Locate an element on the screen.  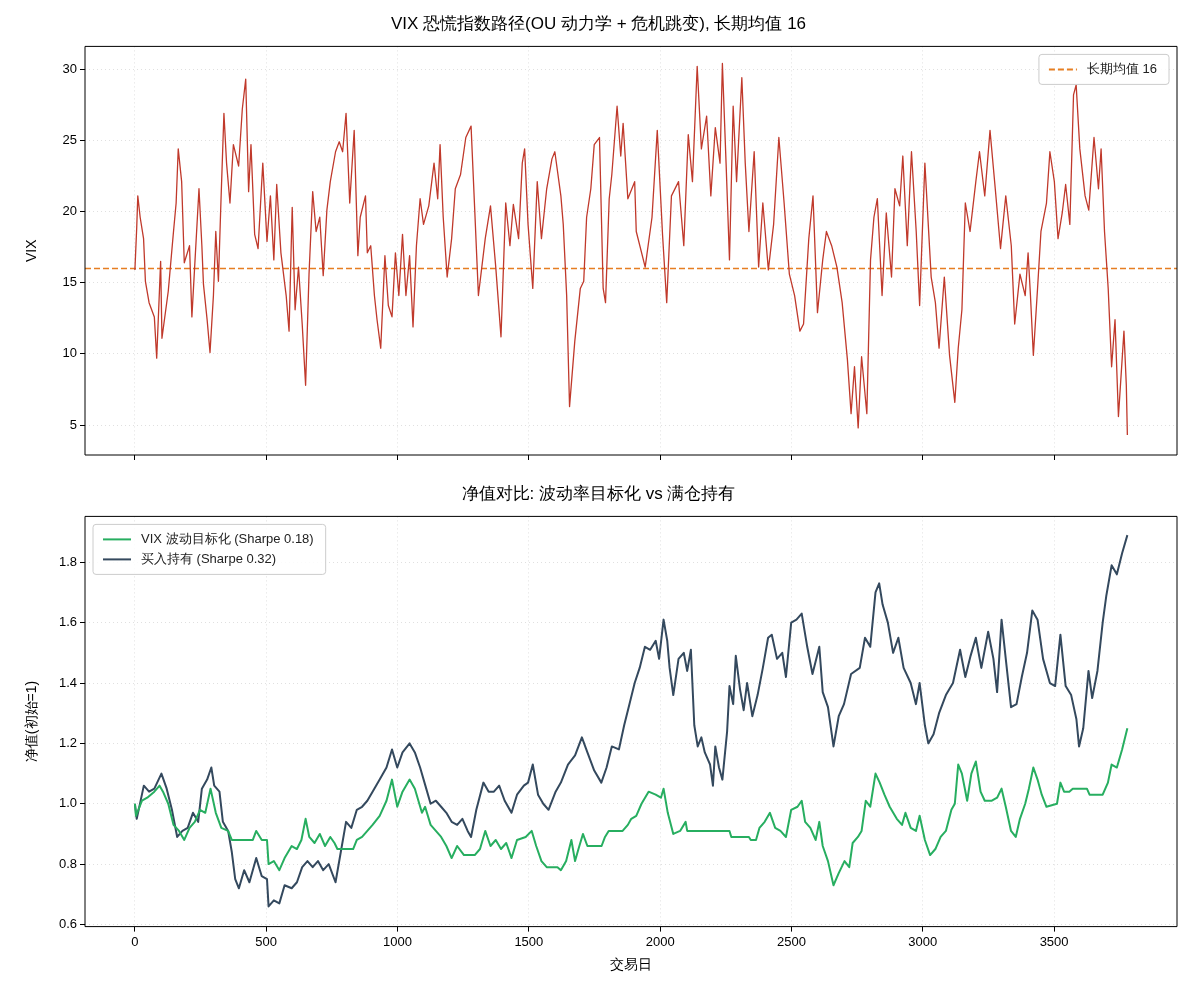
y-tick-label: 1.2 is located at coordinates (67, 742).